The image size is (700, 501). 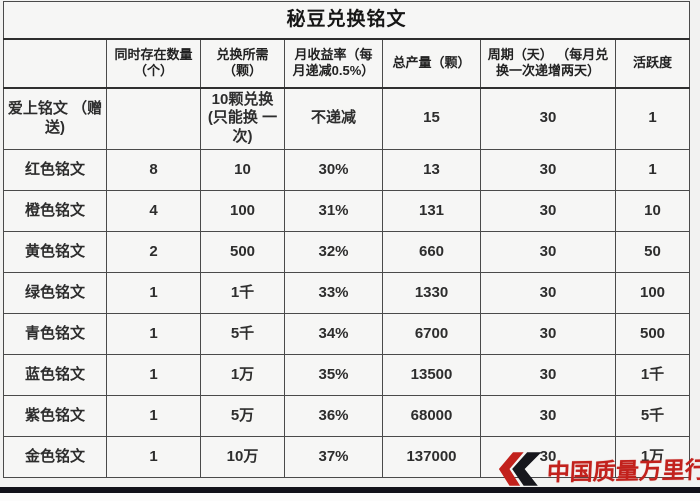 I want to click on table-cell: 13500, so click(x=431, y=375).